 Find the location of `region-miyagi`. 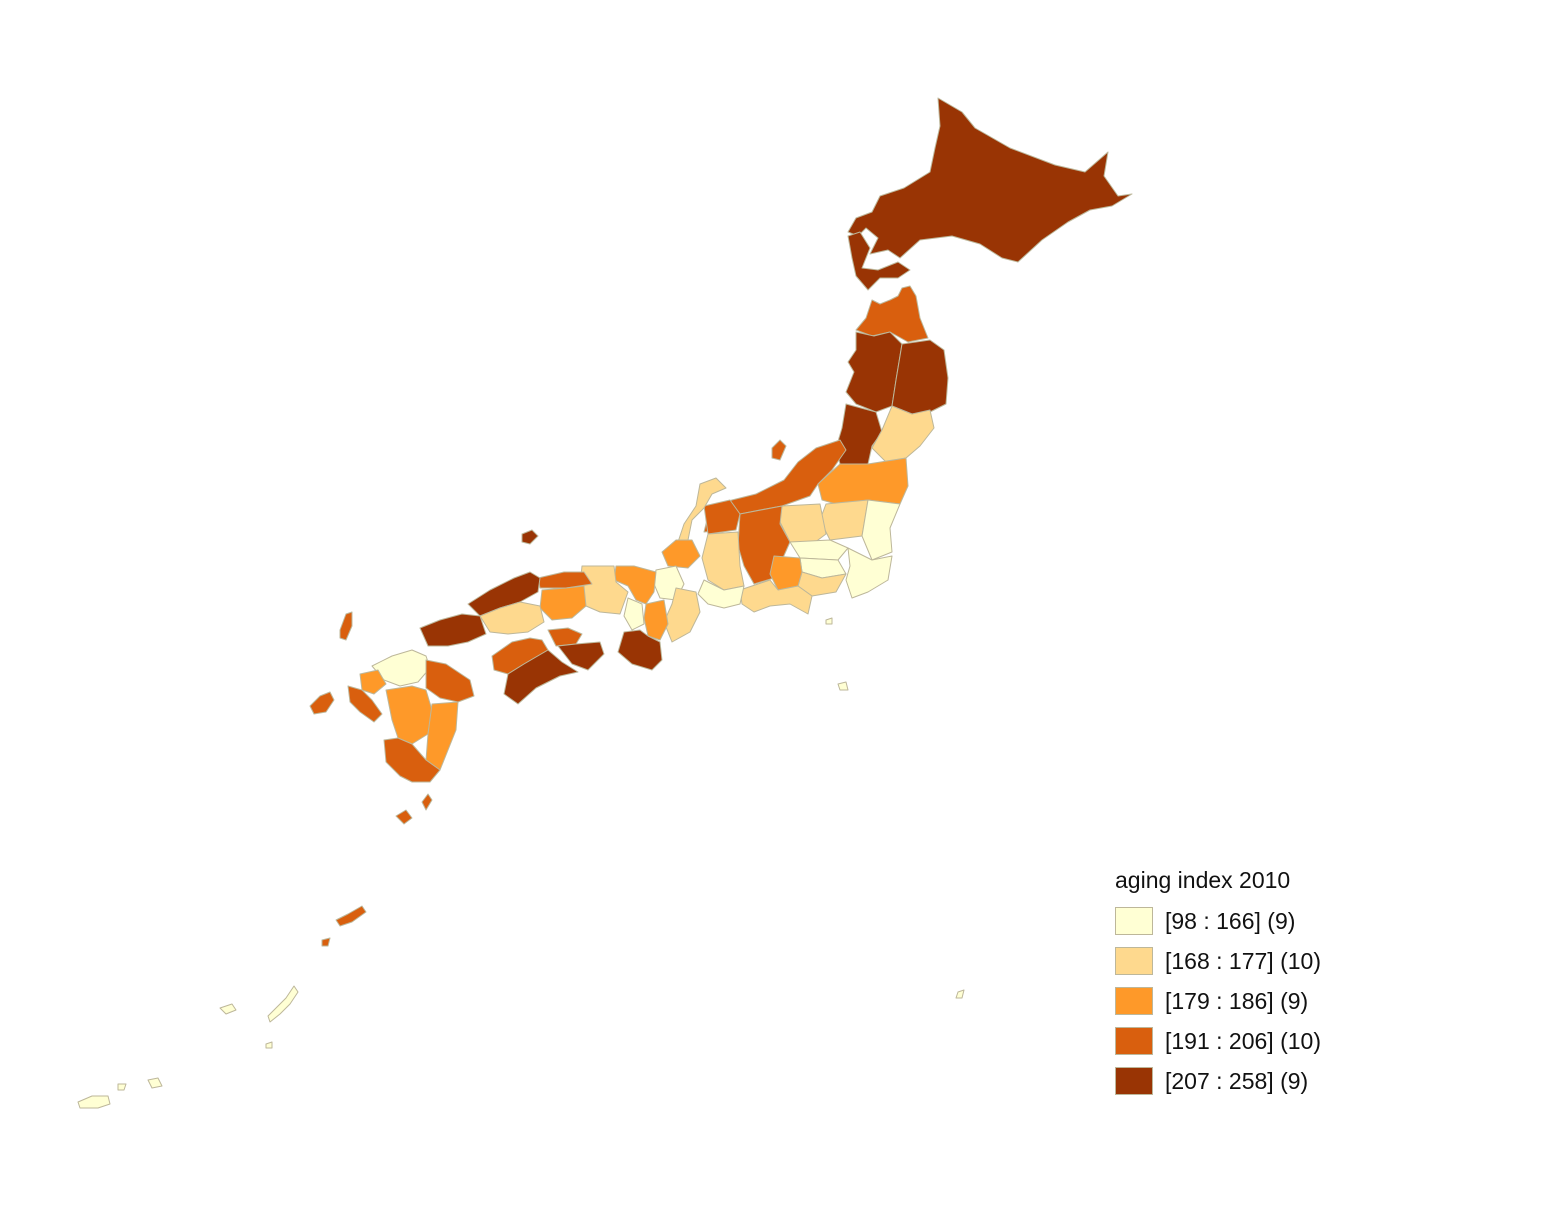

region-miyagi is located at coordinates (903, 434).